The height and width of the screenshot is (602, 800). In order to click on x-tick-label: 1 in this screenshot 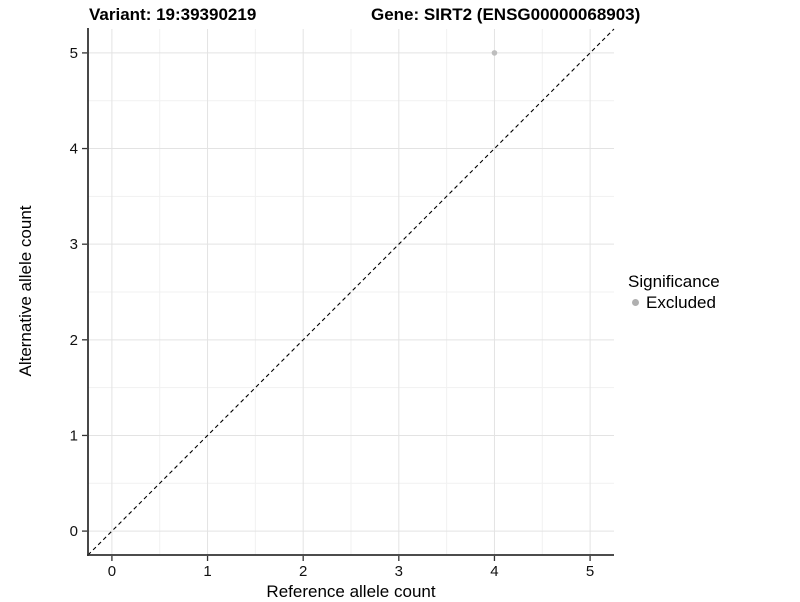, I will do `click(207, 571)`.